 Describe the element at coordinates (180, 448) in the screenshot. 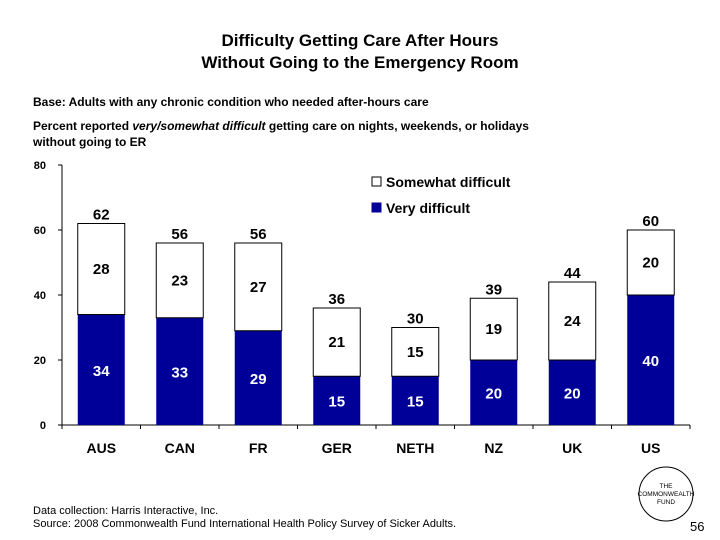

I see `x-category-label: CAN` at that location.